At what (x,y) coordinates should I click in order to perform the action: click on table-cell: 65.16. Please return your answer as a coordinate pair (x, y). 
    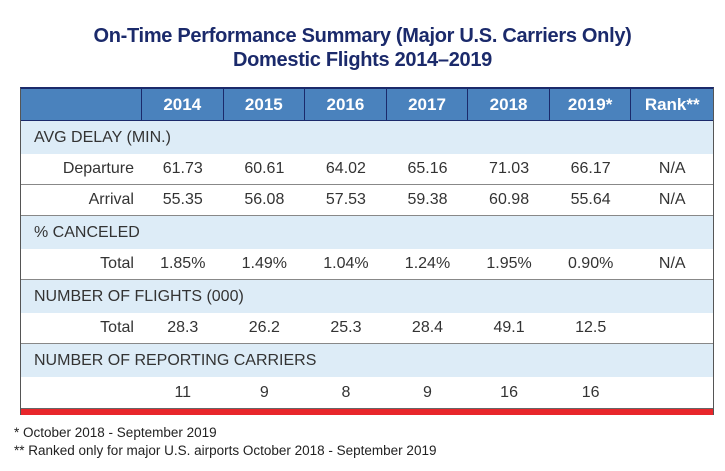
    Looking at the image, I should click on (427, 168).